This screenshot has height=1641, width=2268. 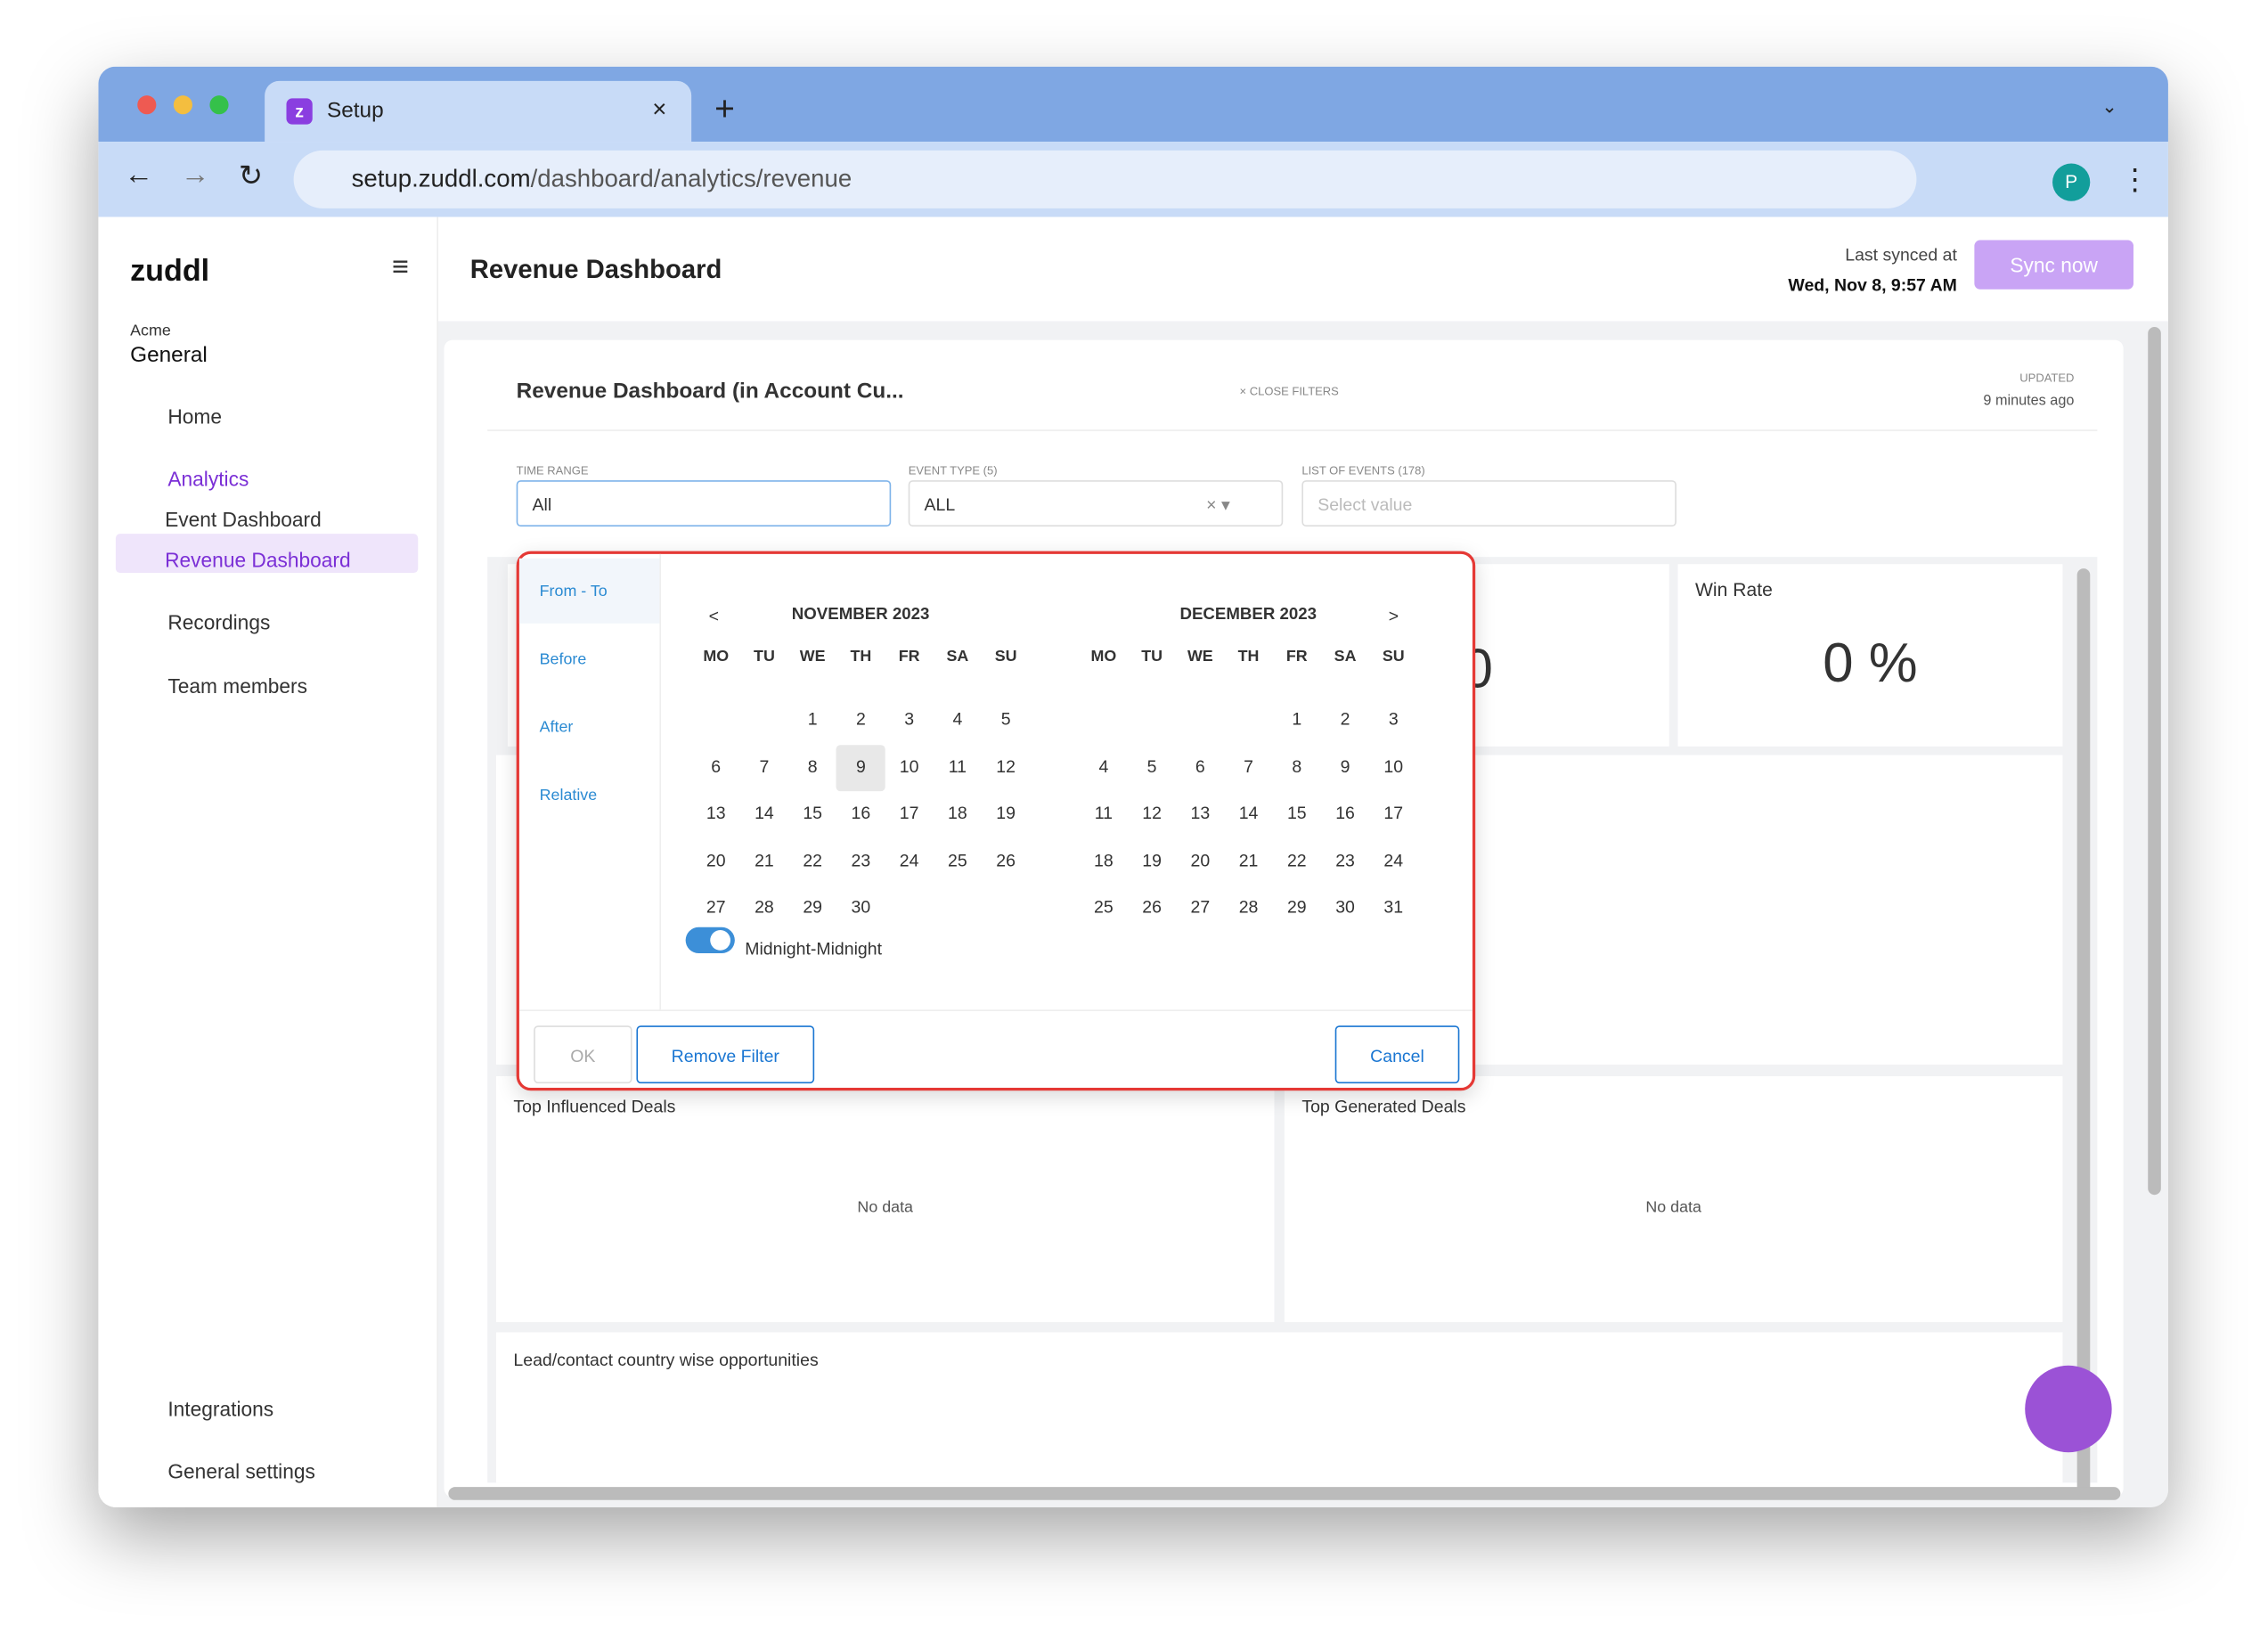 What do you see at coordinates (1489, 503) in the screenshot?
I see `filter-input: Select value` at bounding box center [1489, 503].